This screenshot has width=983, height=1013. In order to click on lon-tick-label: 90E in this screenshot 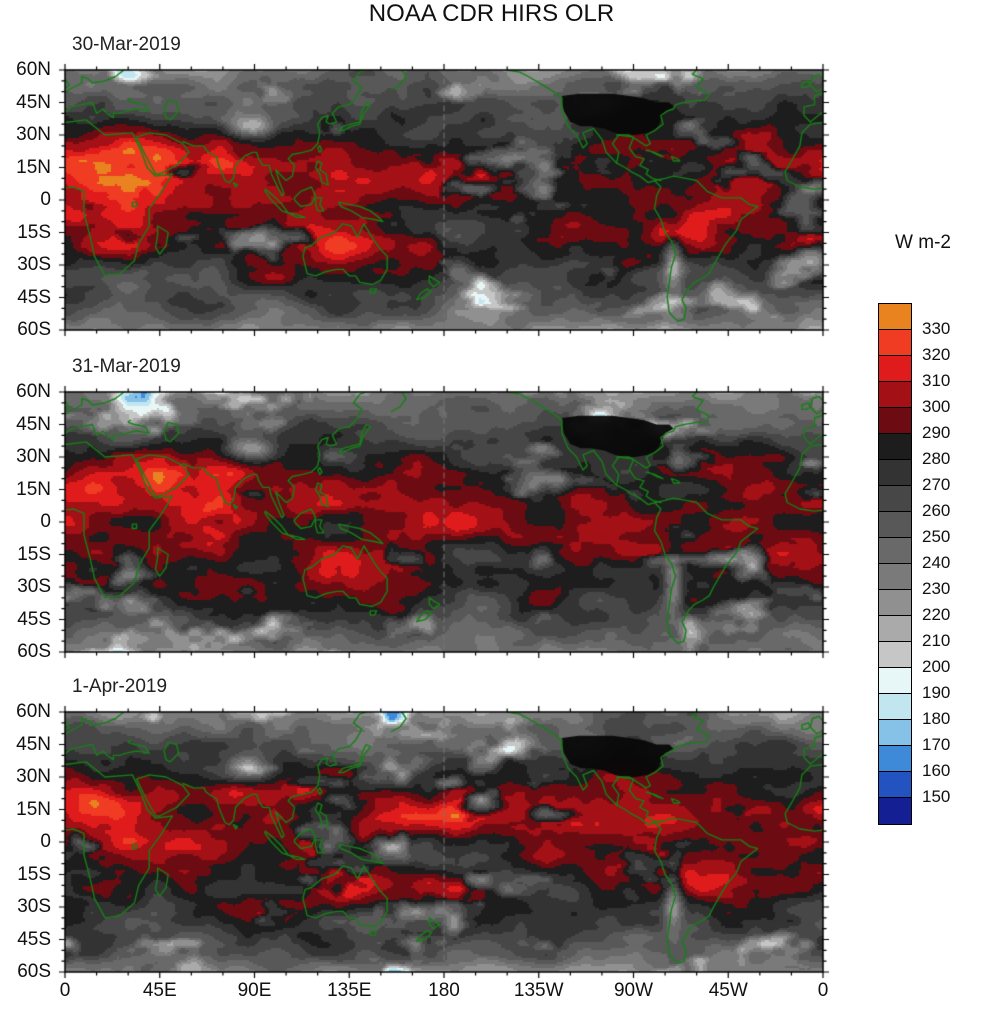, I will do `click(254, 990)`.